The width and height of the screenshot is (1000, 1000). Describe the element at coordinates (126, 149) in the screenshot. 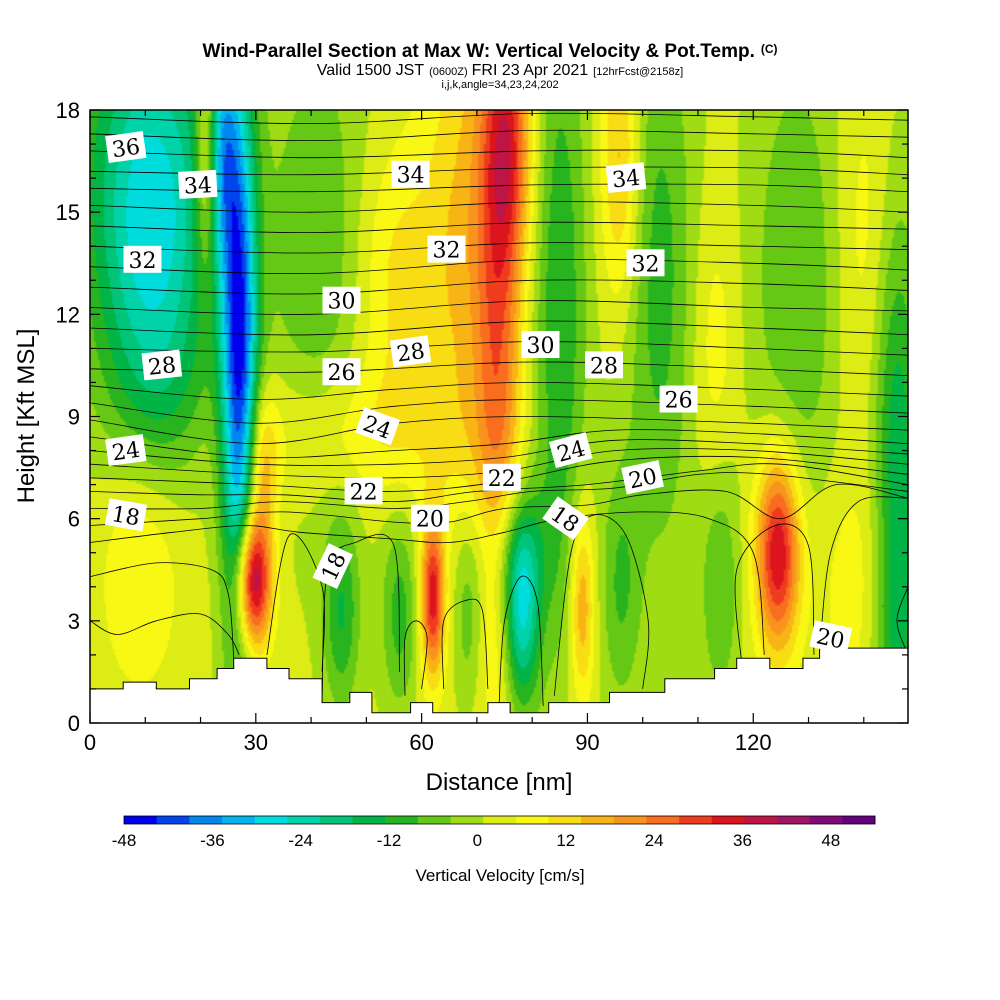

I see `contour-label-text: 36` at that location.